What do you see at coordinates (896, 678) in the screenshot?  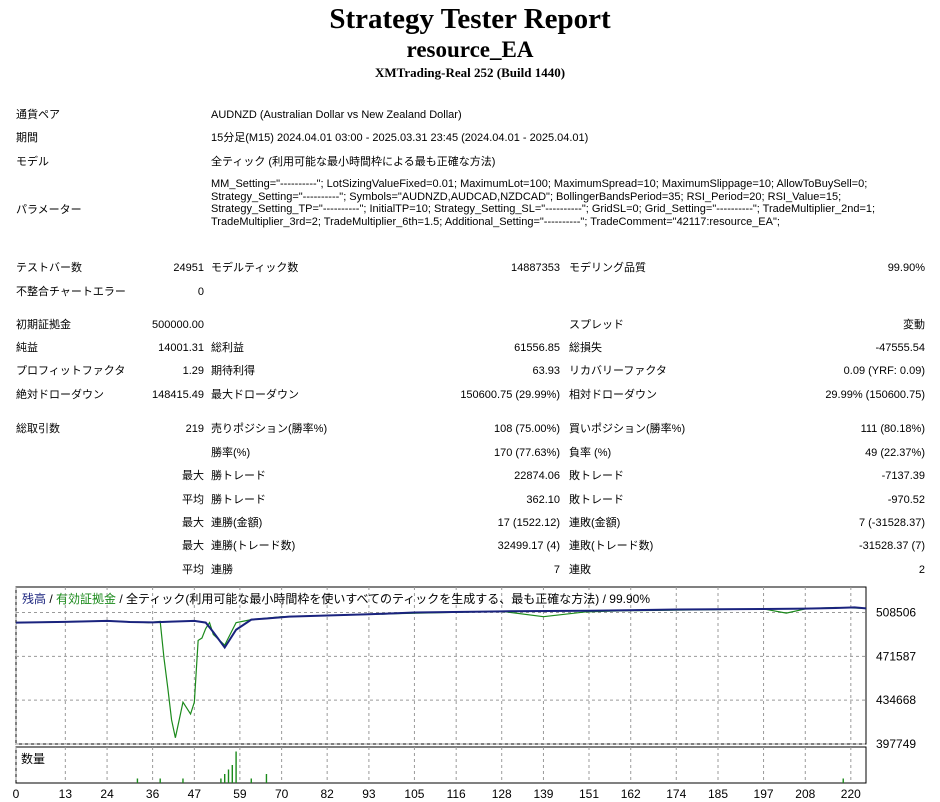 I see `y-axis-labels: 508506 471587 434668 397749` at bounding box center [896, 678].